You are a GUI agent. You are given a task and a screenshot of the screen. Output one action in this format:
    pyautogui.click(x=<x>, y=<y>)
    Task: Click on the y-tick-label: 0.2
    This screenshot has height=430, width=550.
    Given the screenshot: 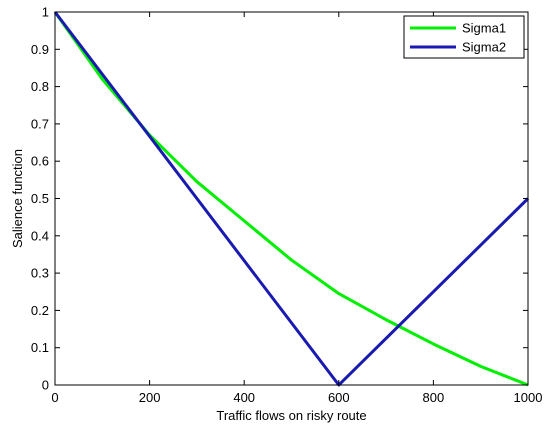 What is the action you would take?
    pyautogui.click(x=40, y=310)
    